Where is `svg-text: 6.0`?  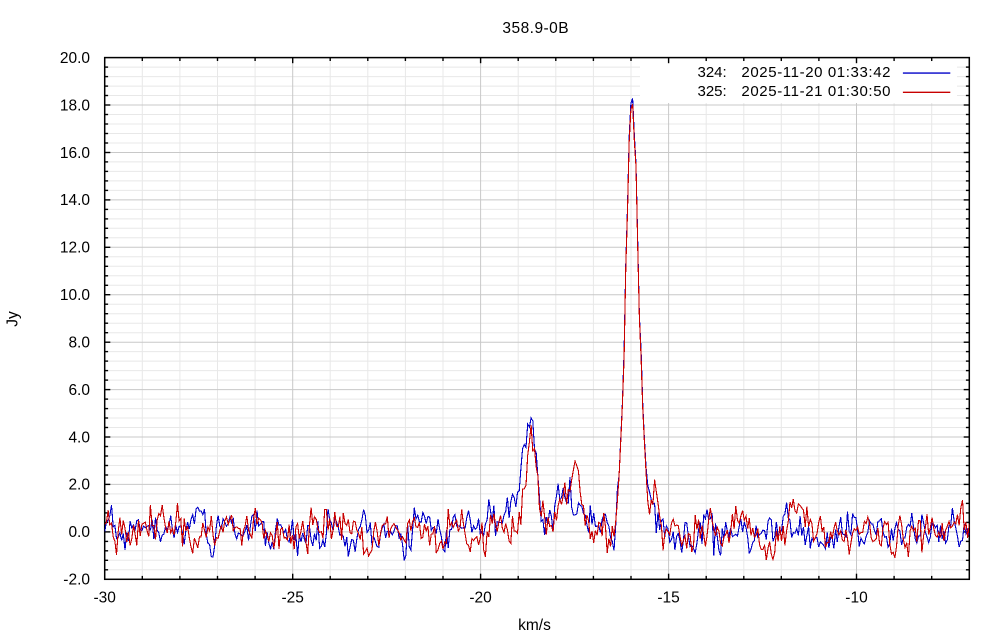 svg-text: 6.0 is located at coordinates (79, 390).